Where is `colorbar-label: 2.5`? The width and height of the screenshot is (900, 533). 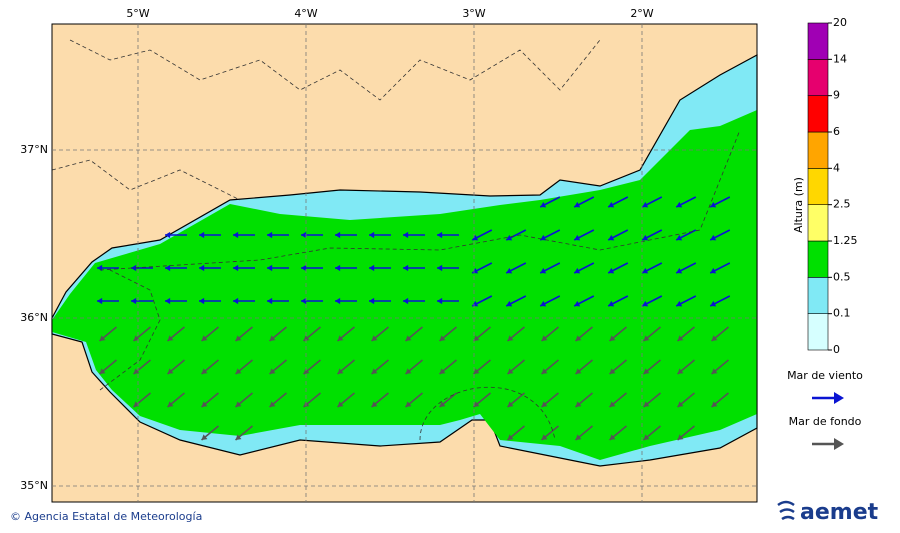 colorbar-label: 2.5 is located at coordinates (842, 204).